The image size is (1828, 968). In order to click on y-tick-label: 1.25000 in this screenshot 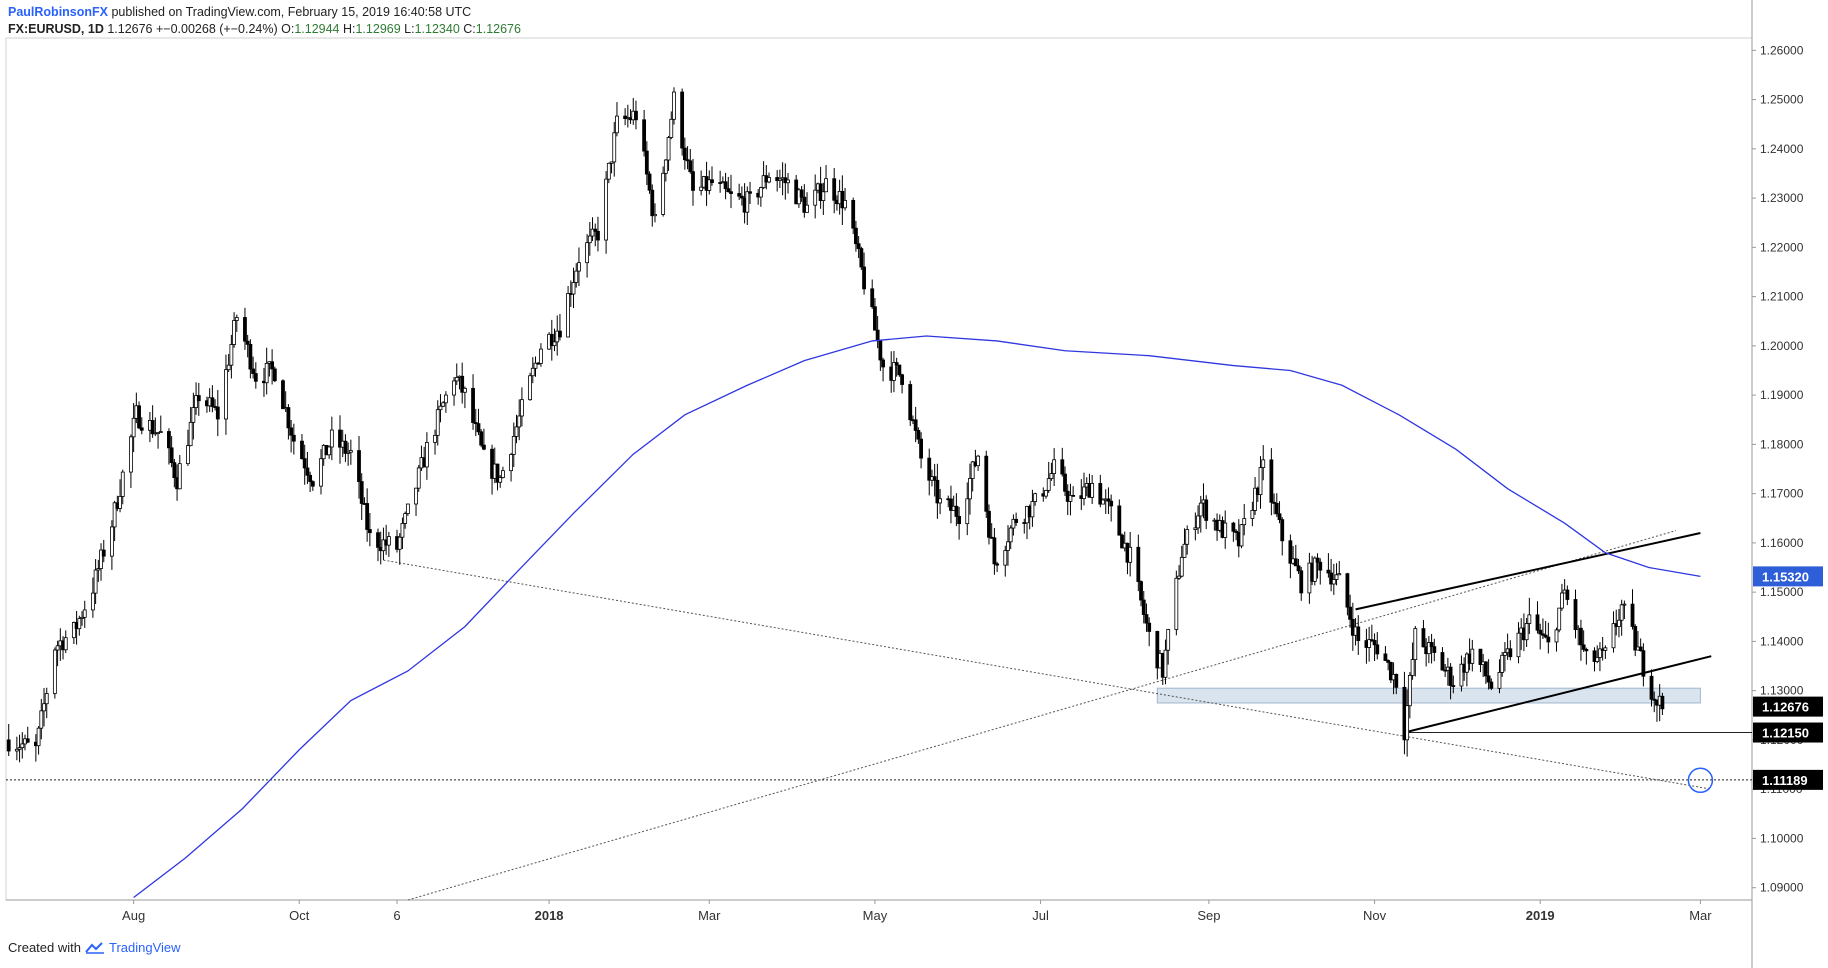, I will do `click(1782, 100)`.